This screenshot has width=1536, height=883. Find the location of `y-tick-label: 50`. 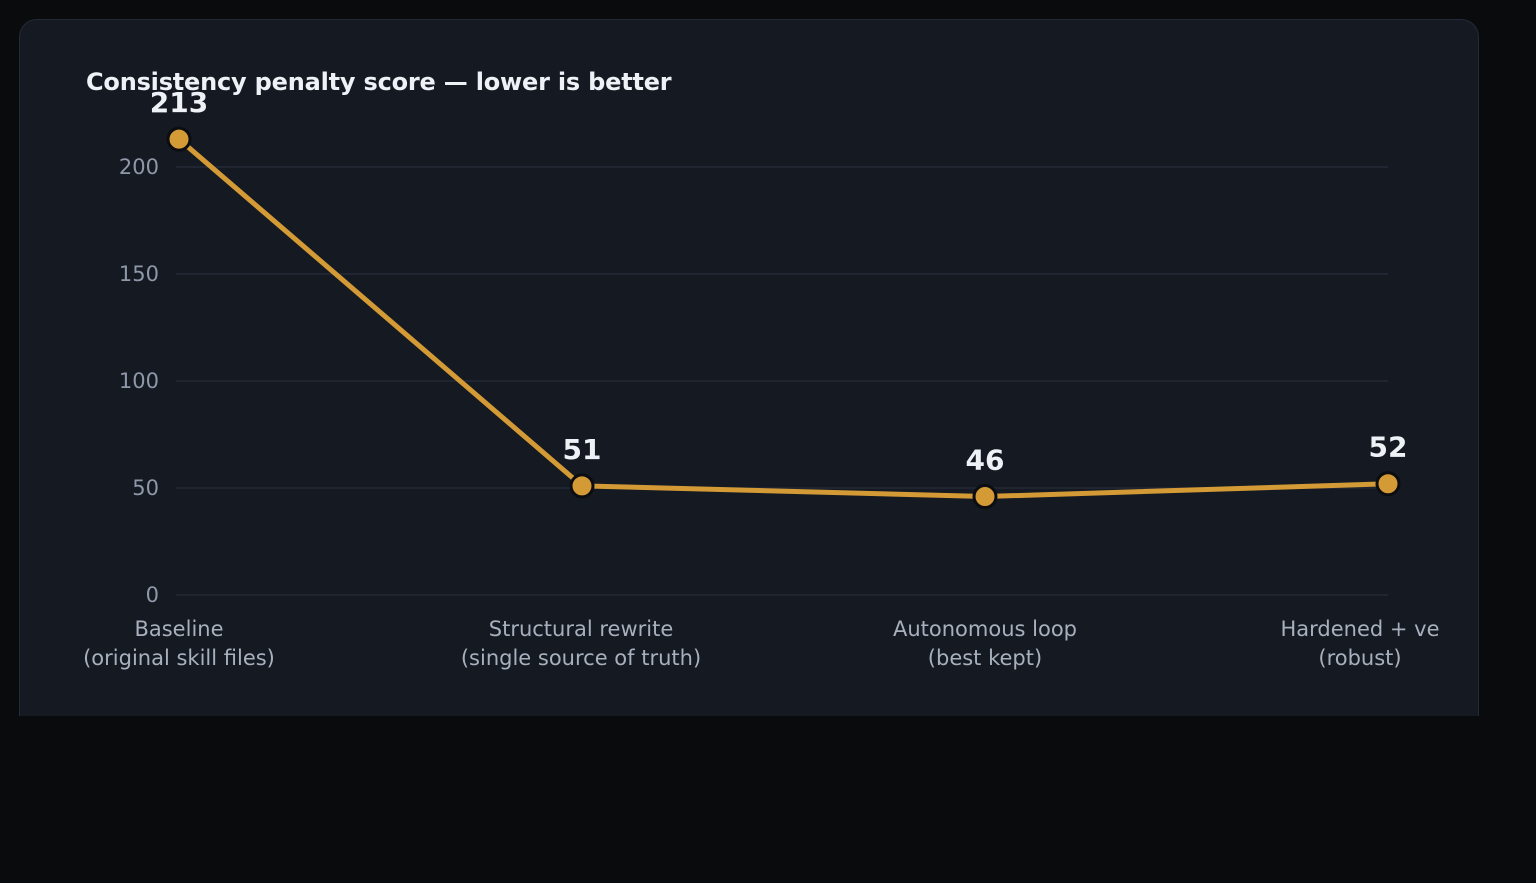

y-tick-label: 50 is located at coordinates (145, 488).